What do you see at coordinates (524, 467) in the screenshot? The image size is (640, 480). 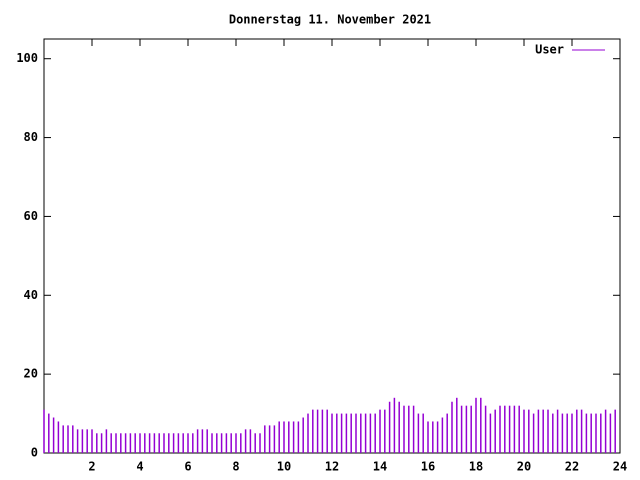 I see `x-tick-label: 20` at bounding box center [524, 467].